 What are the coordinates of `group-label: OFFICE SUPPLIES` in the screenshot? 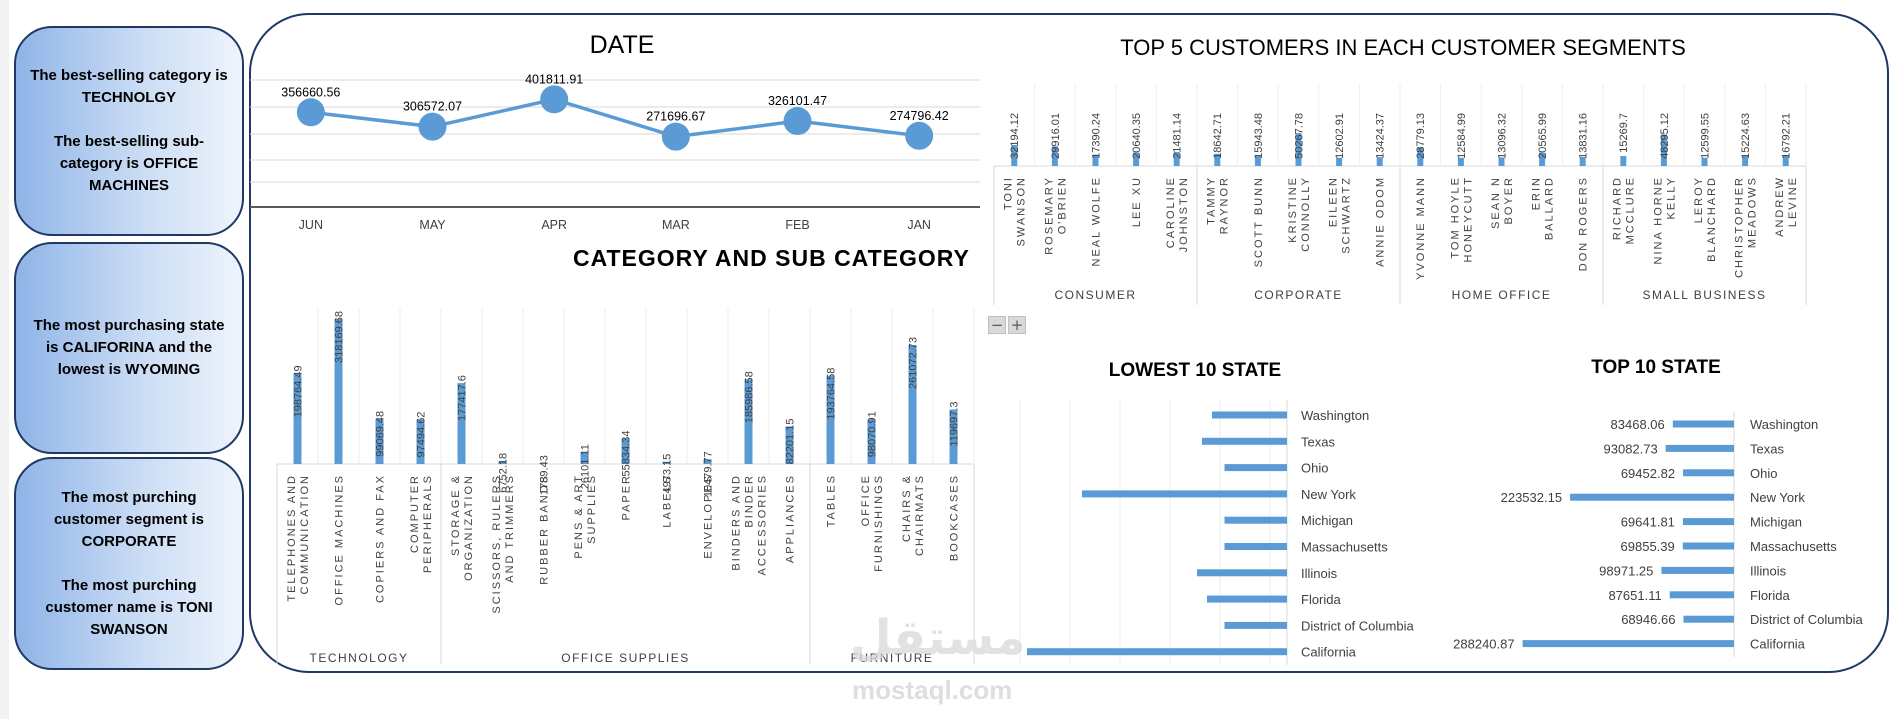 It's located at (625, 658).